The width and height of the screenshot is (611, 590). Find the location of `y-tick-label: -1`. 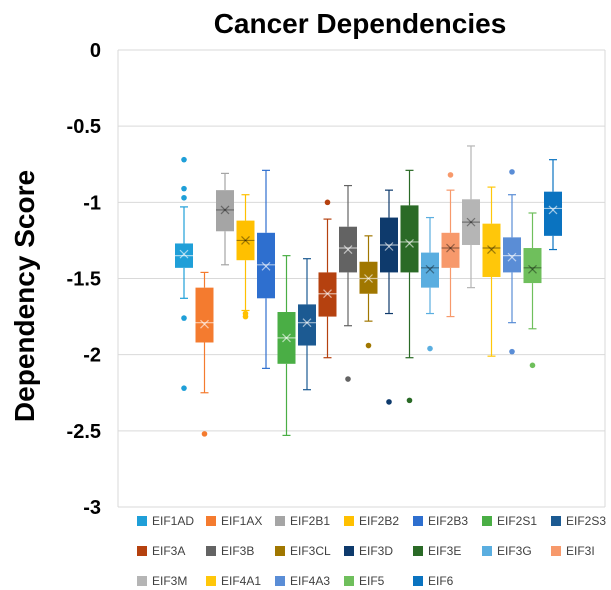

y-tick-label: -1 is located at coordinates (92, 203).